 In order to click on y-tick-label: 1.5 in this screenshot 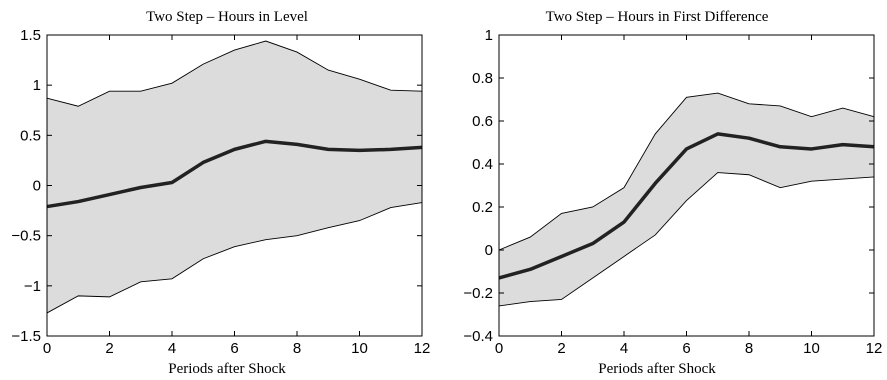, I will do `click(30, 35)`.